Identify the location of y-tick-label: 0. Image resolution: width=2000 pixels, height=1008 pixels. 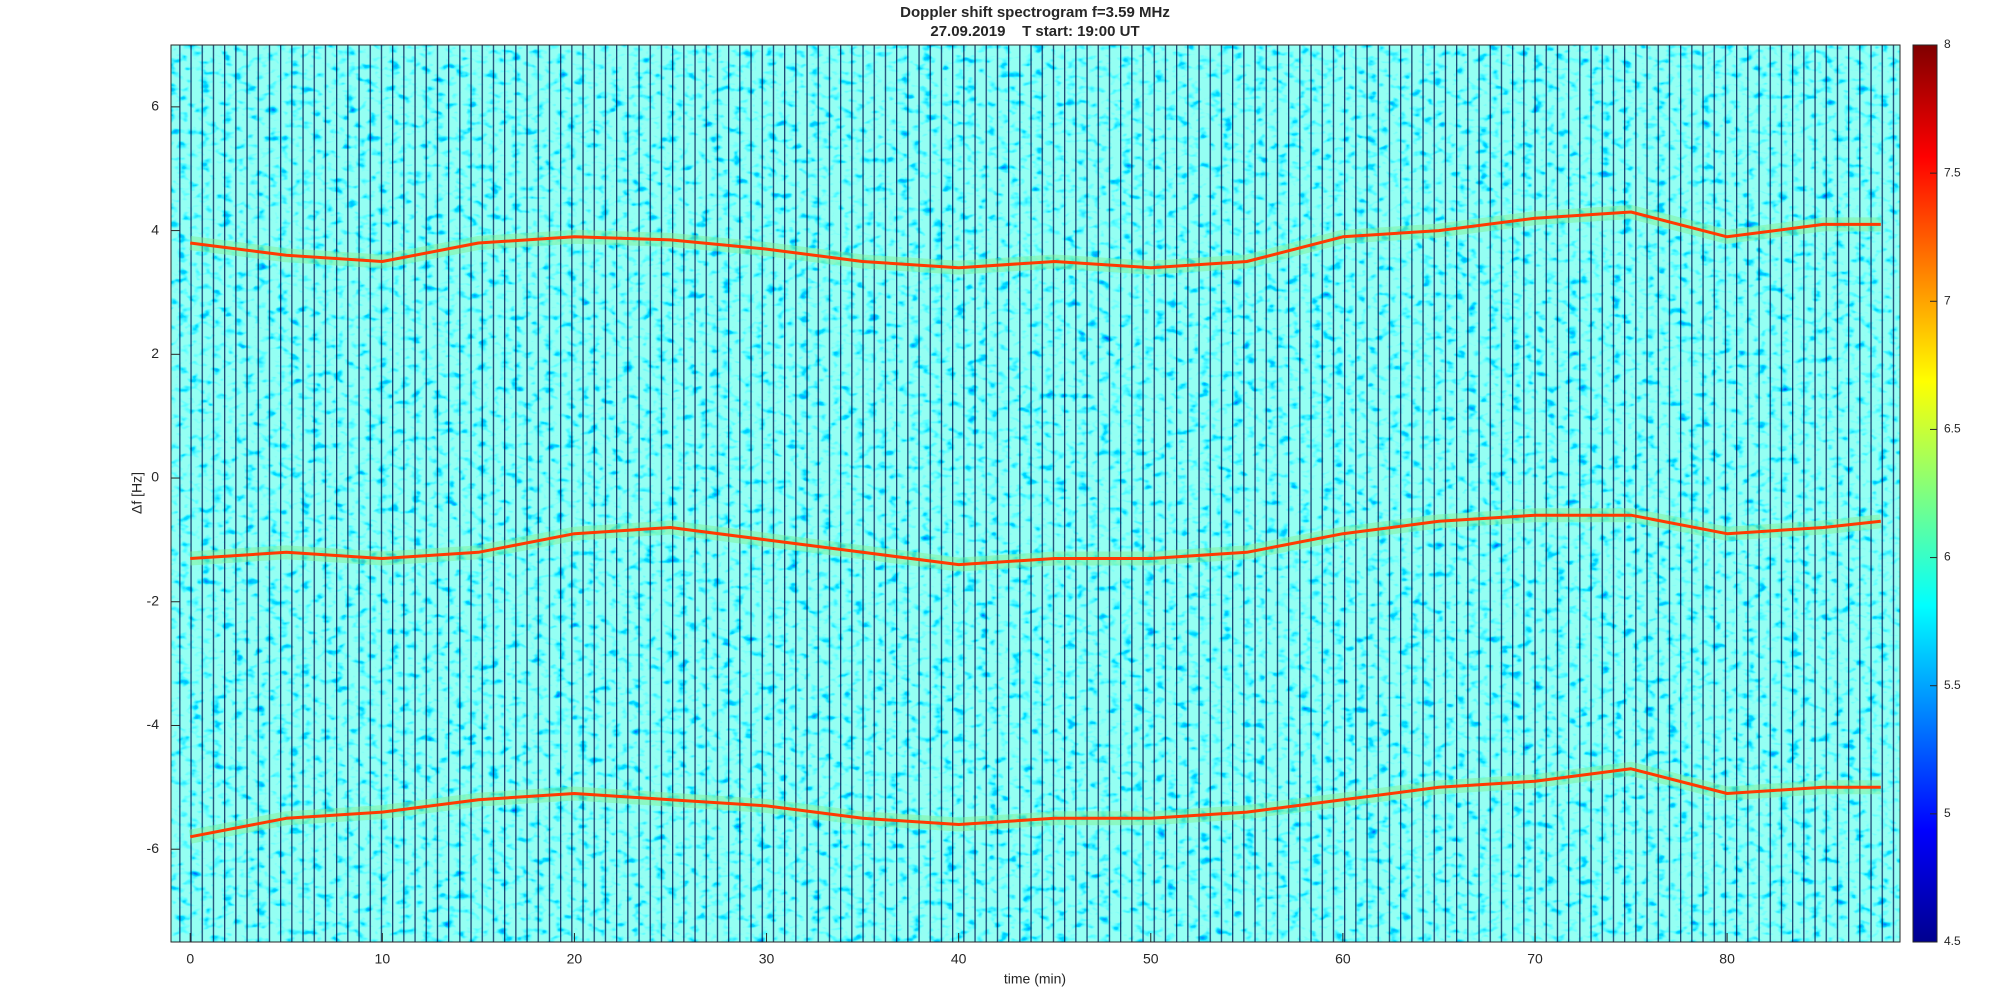
(155, 477).